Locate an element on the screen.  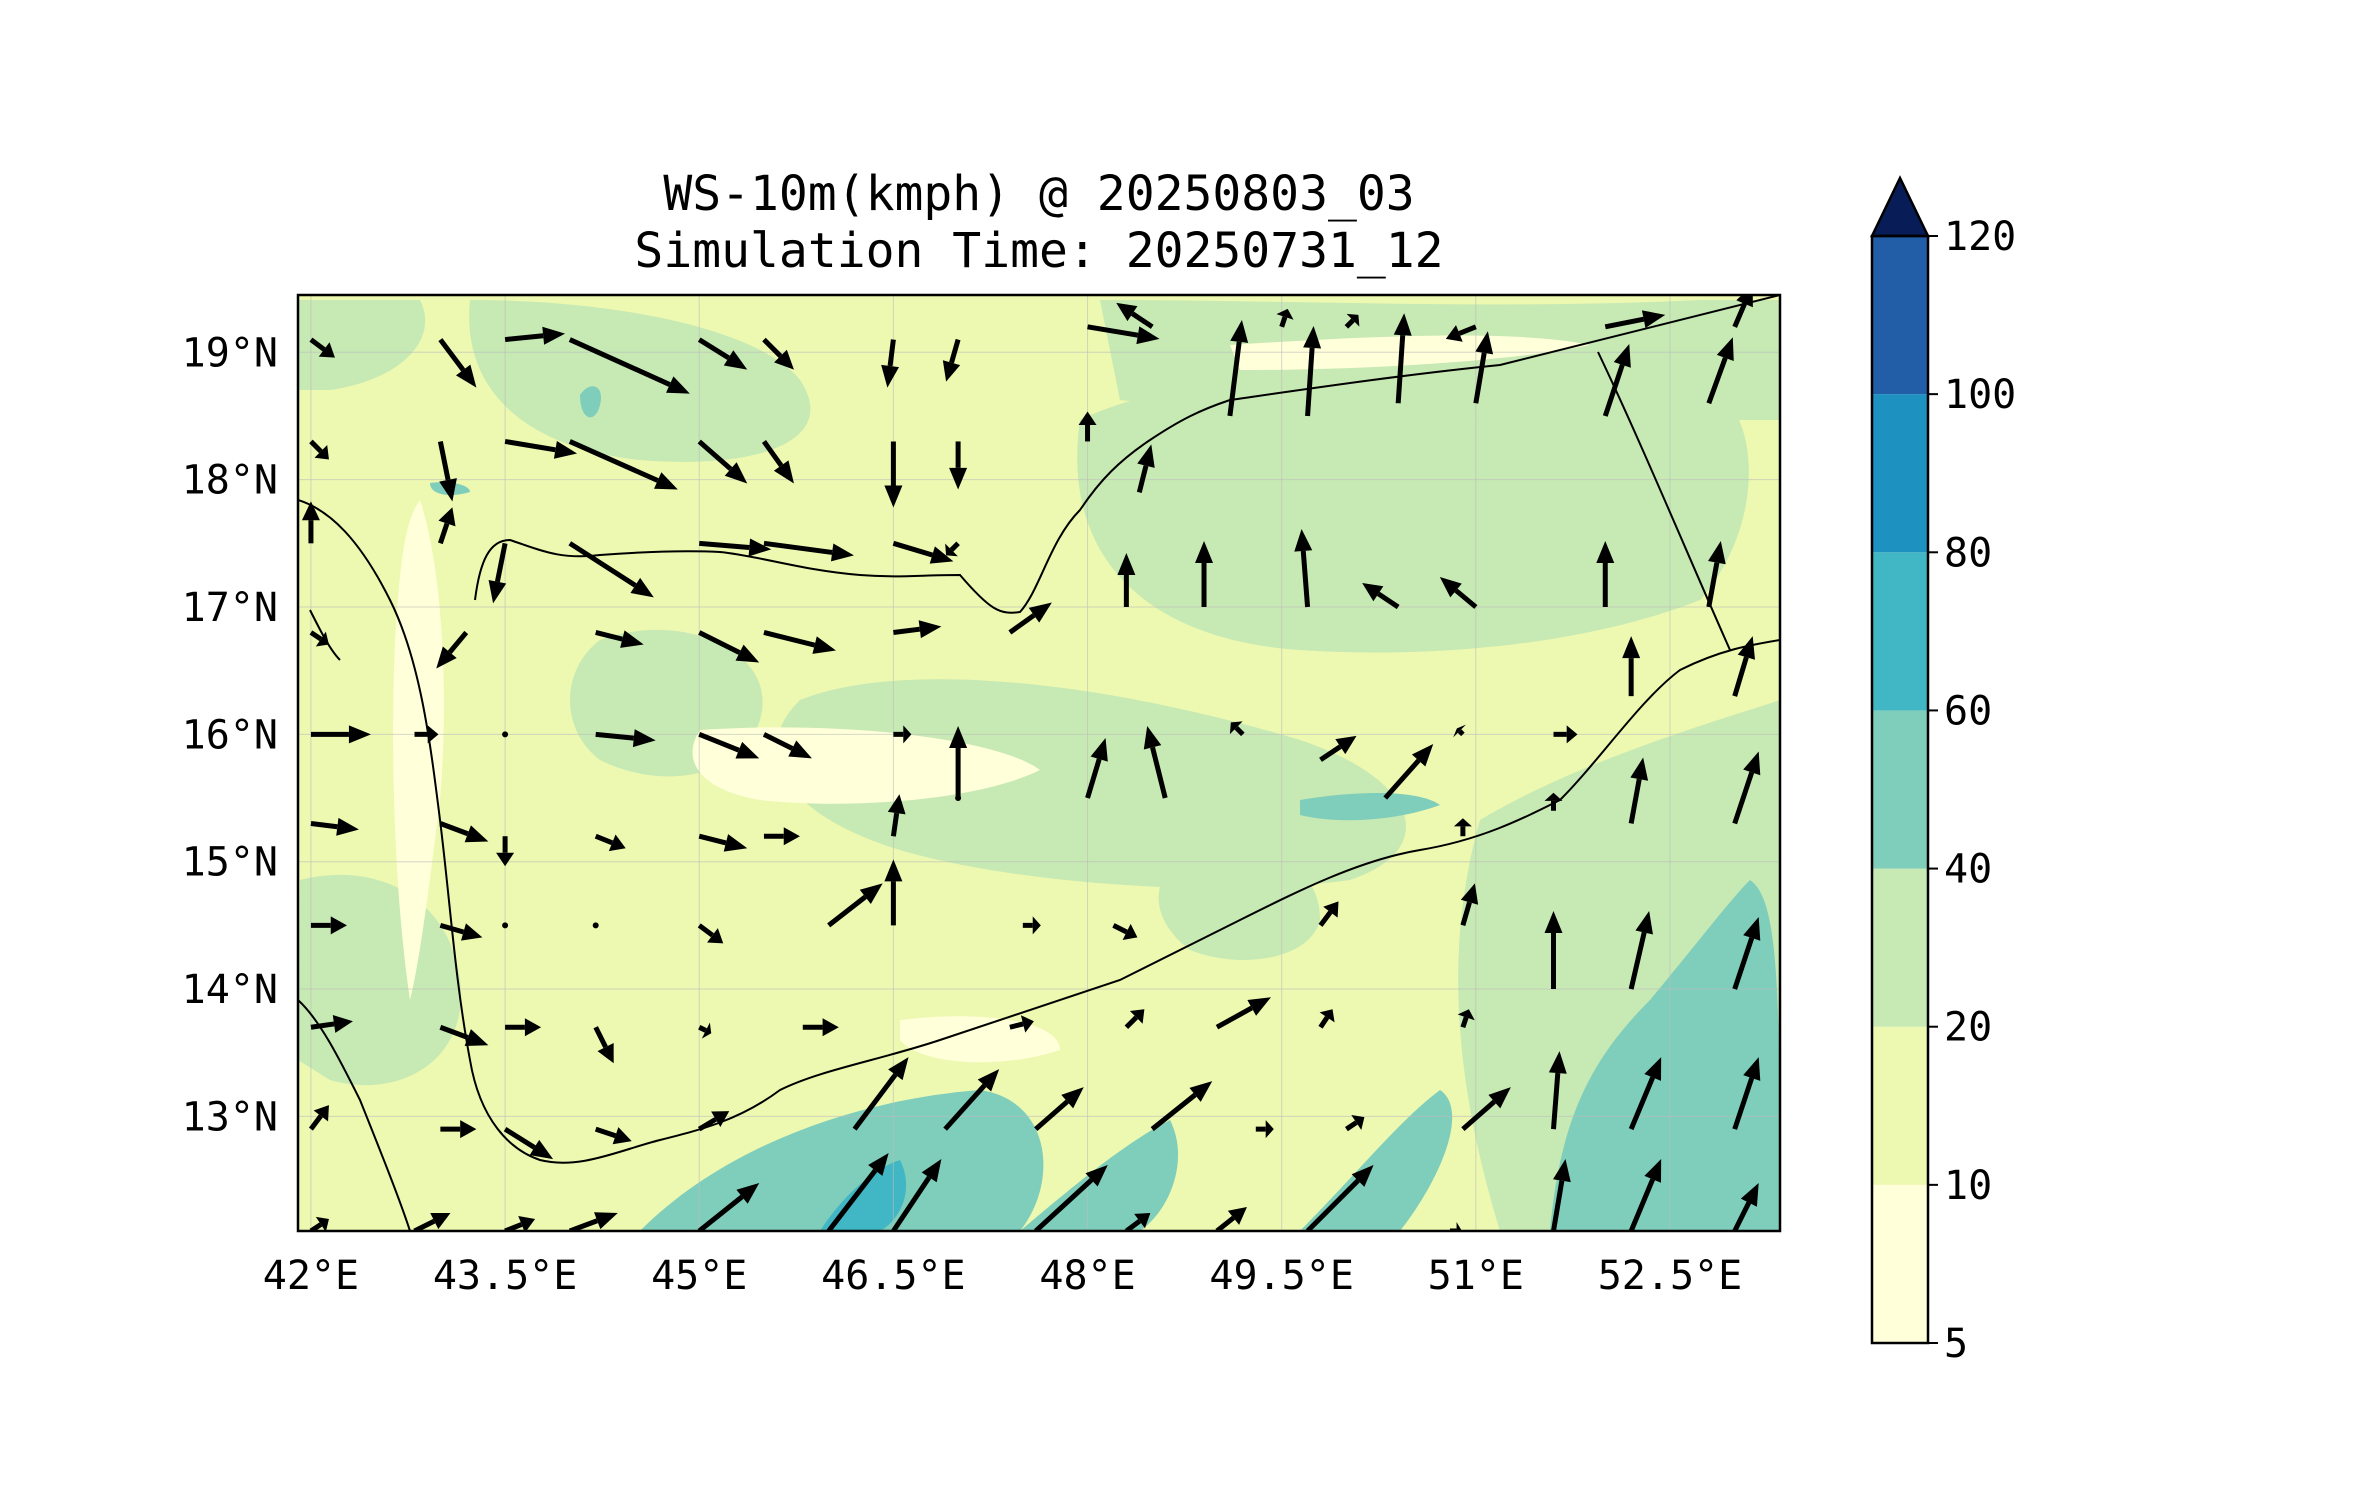
chart-title-line1: WS-10m(kmph) @ 20250803_03 is located at coordinates (1038, 194).